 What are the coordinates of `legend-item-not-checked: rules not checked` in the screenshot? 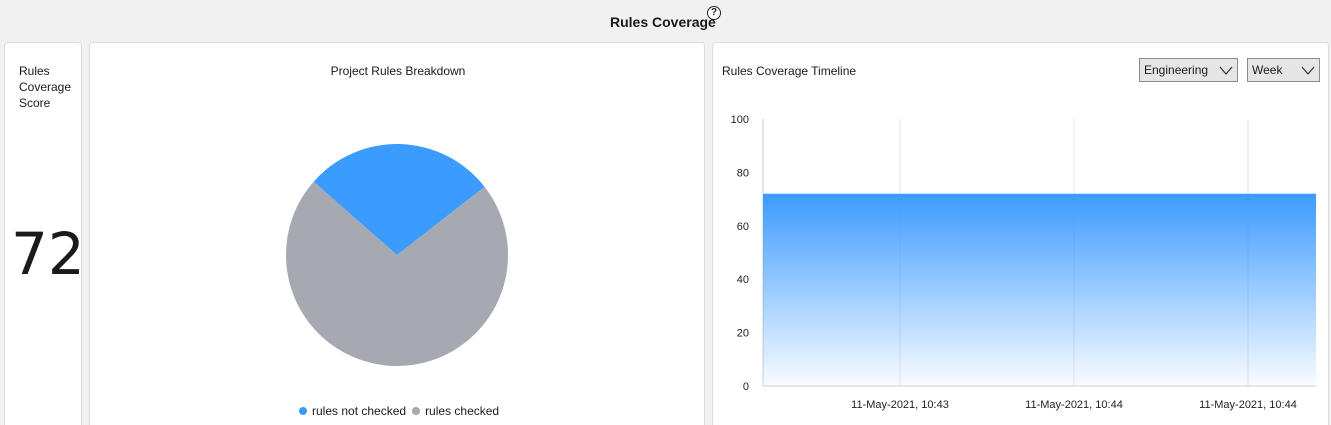 It's located at (352, 411).